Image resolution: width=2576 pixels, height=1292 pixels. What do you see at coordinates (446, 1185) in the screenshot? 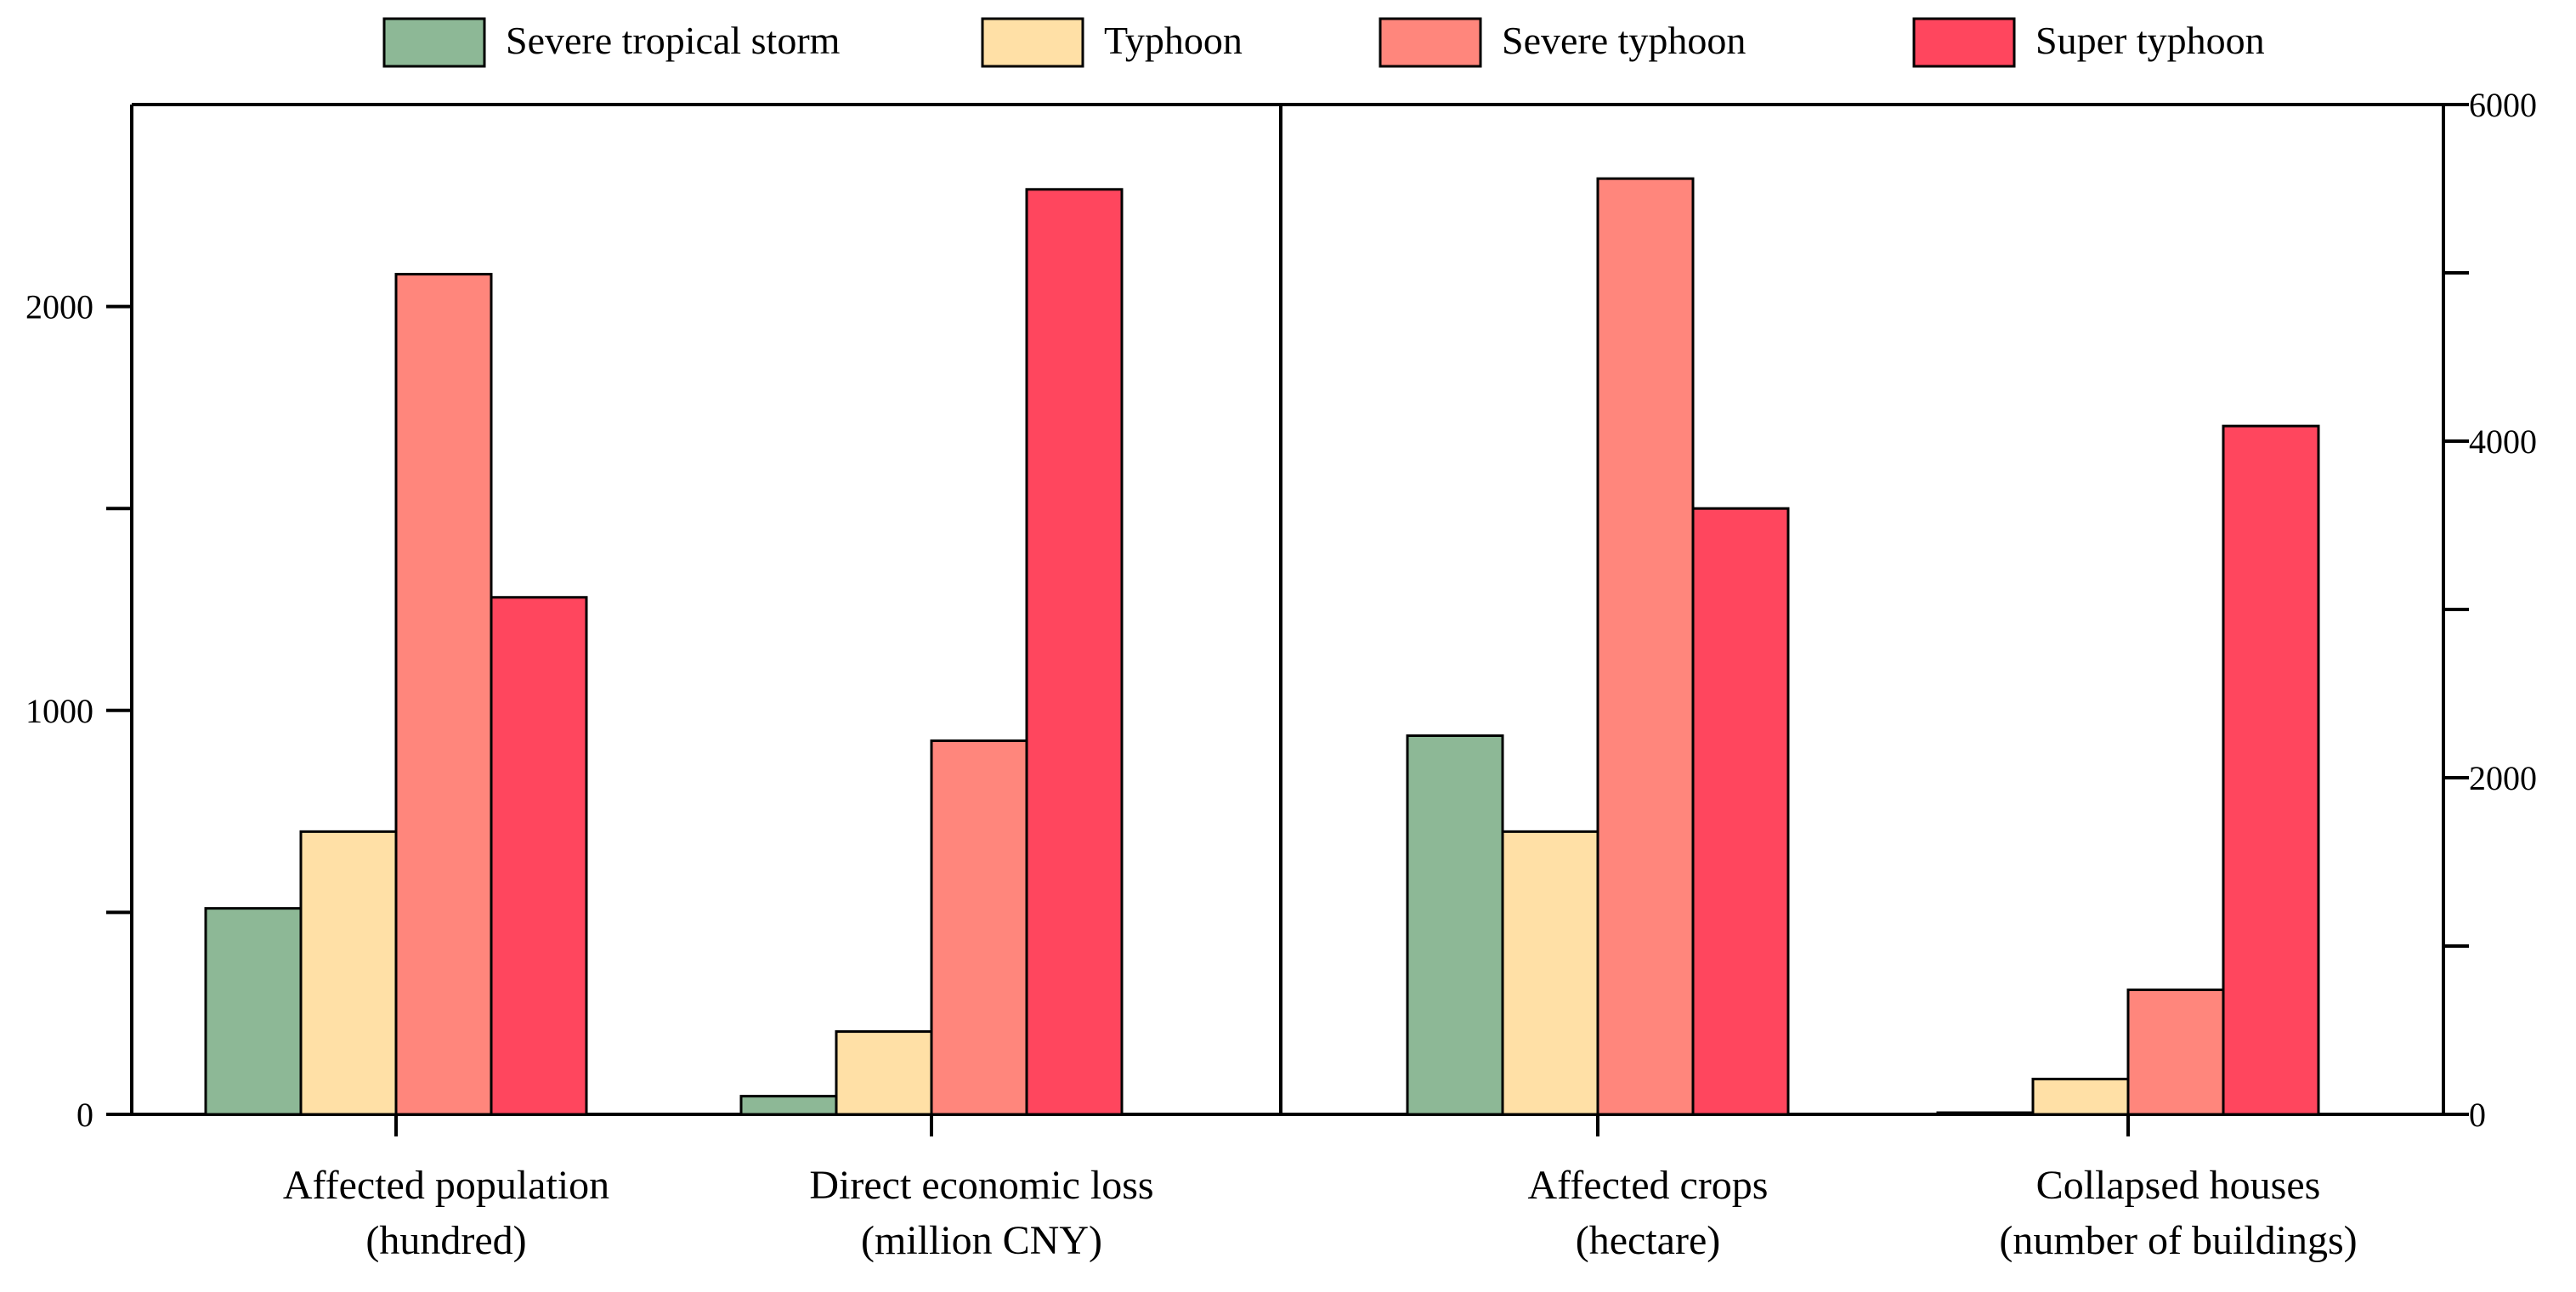
I see `category-label: Affected population` at bounding box center [446, 1185].